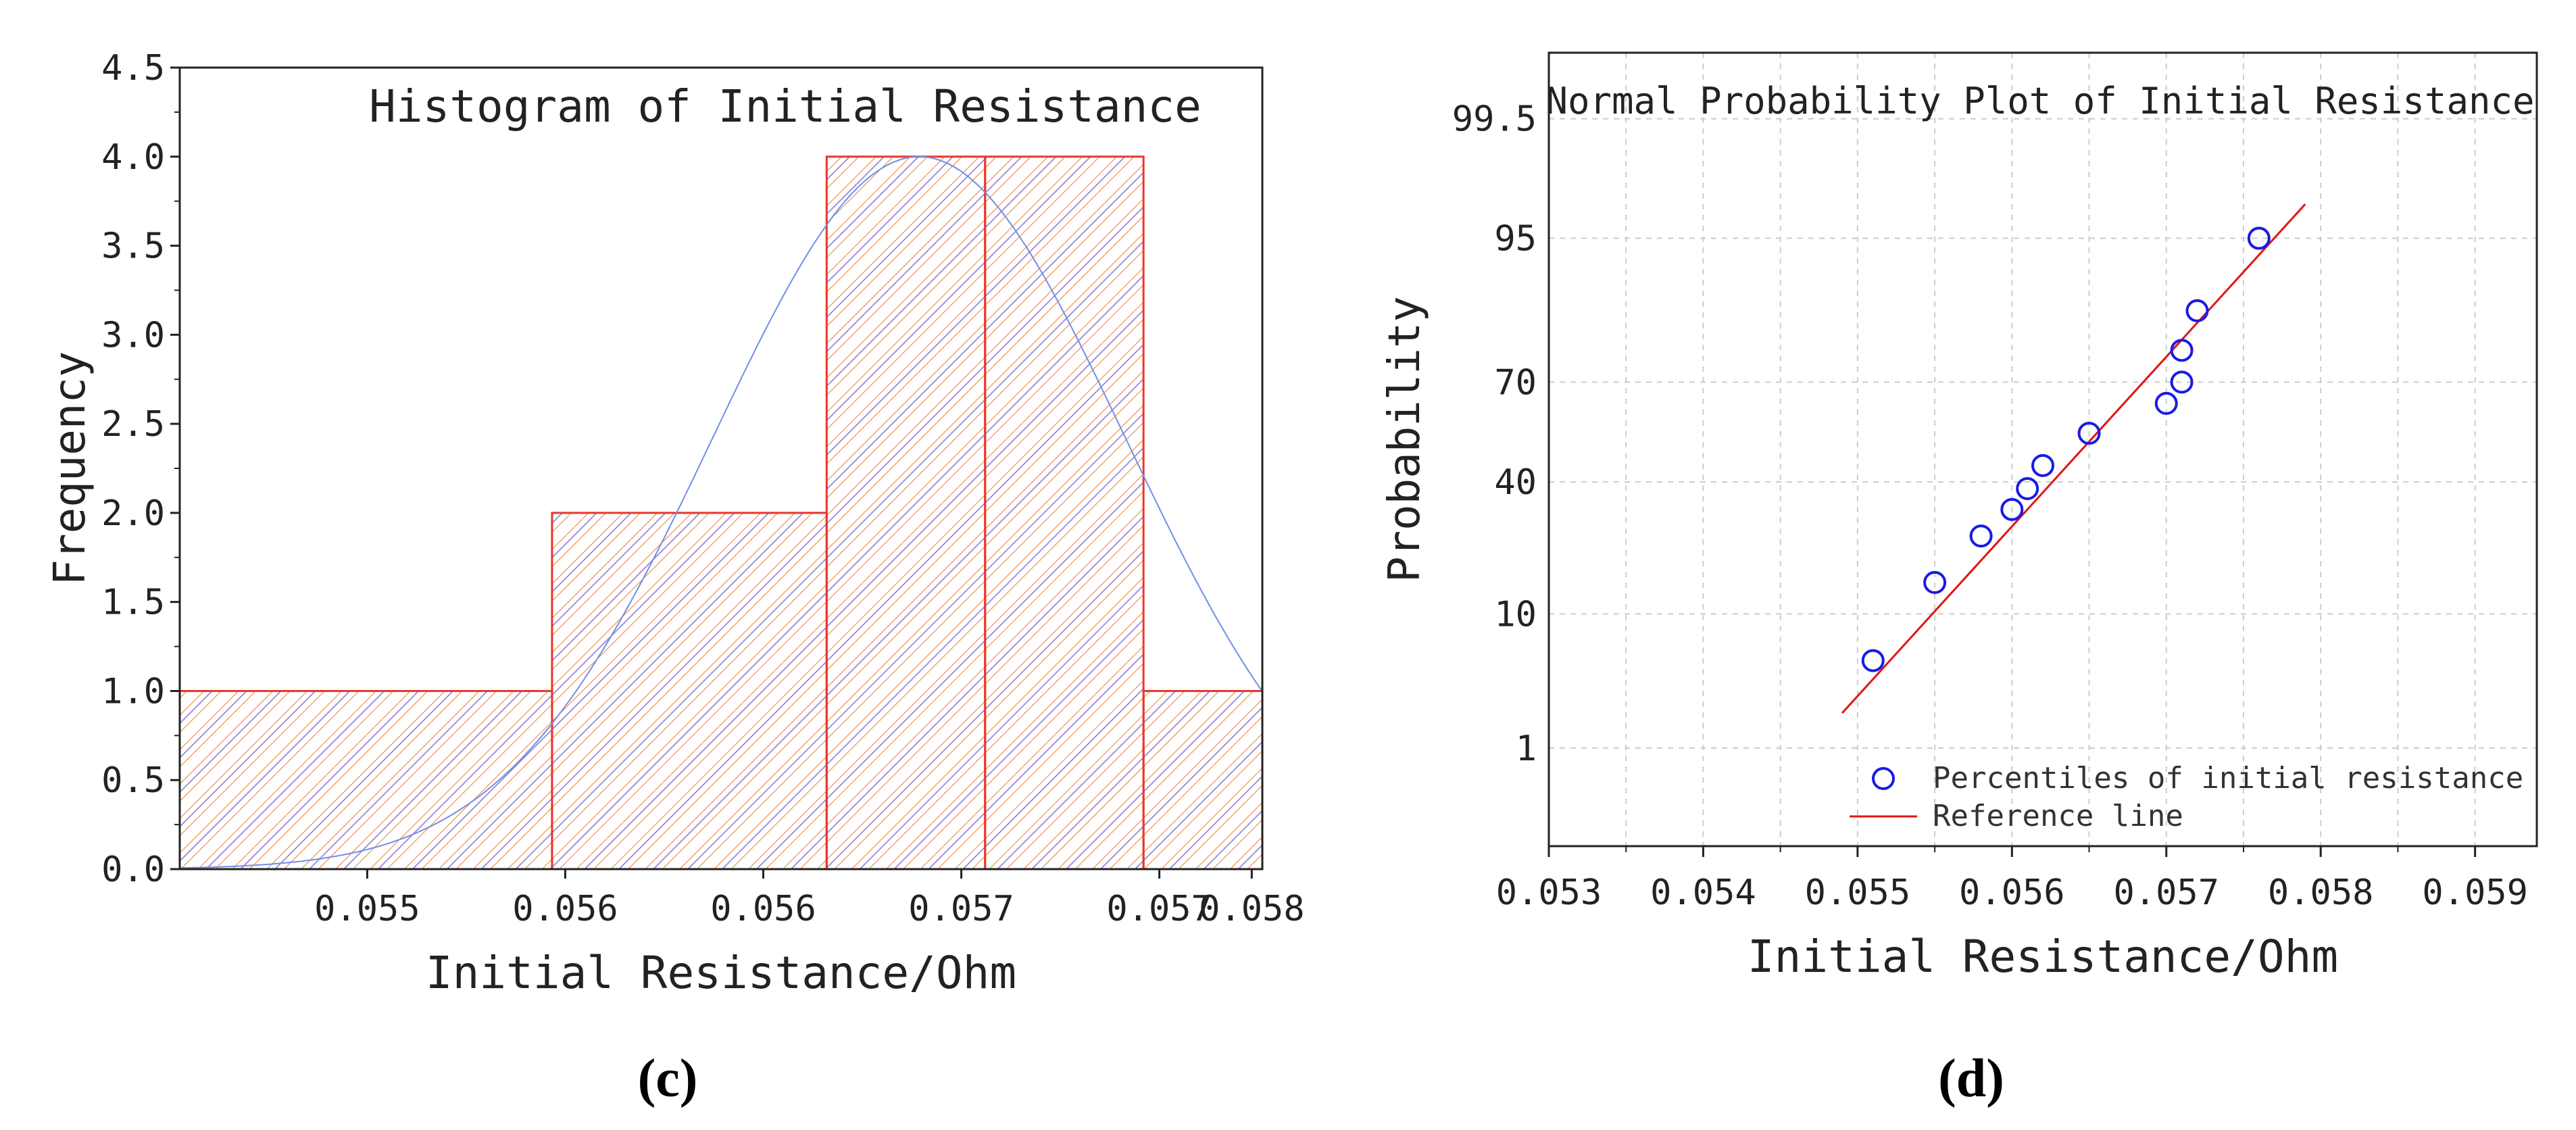 The width and height of the screenshot is (2576, 1130). What do you see at coordinates (786, 106) in the screenshot?
I see `histogram-title: Histogram of Initial Resistance` at bounding box center [786, 106].